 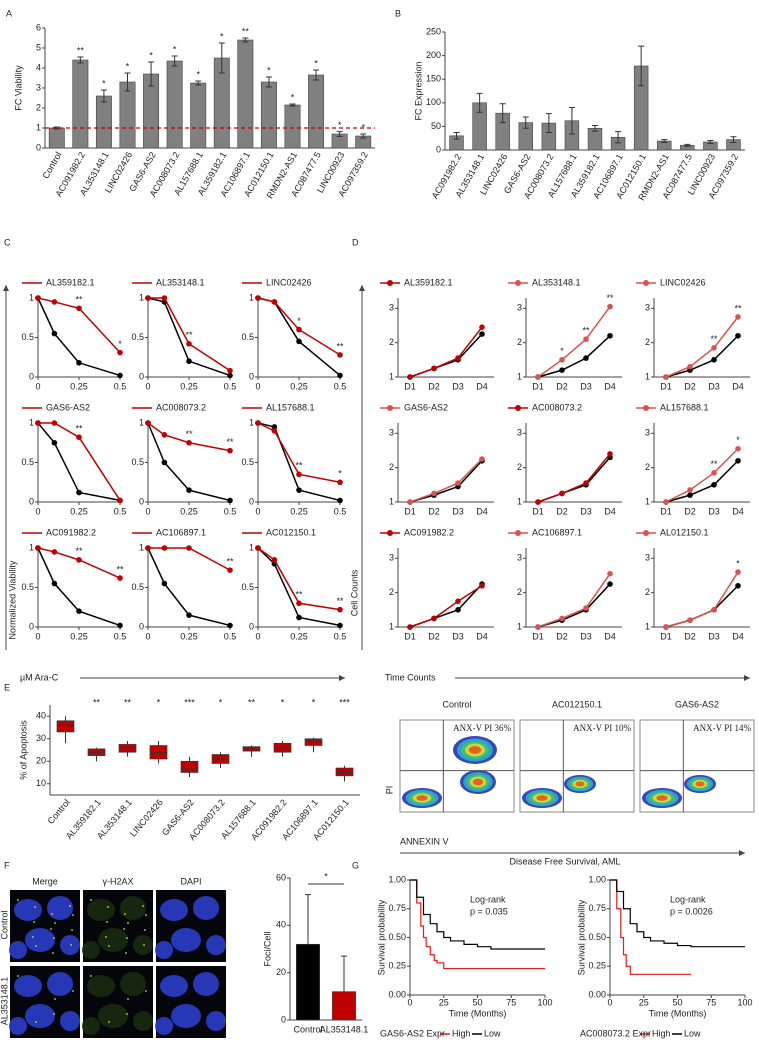 I want to click on y-axis-label: PI, so click(x=389, y=790).